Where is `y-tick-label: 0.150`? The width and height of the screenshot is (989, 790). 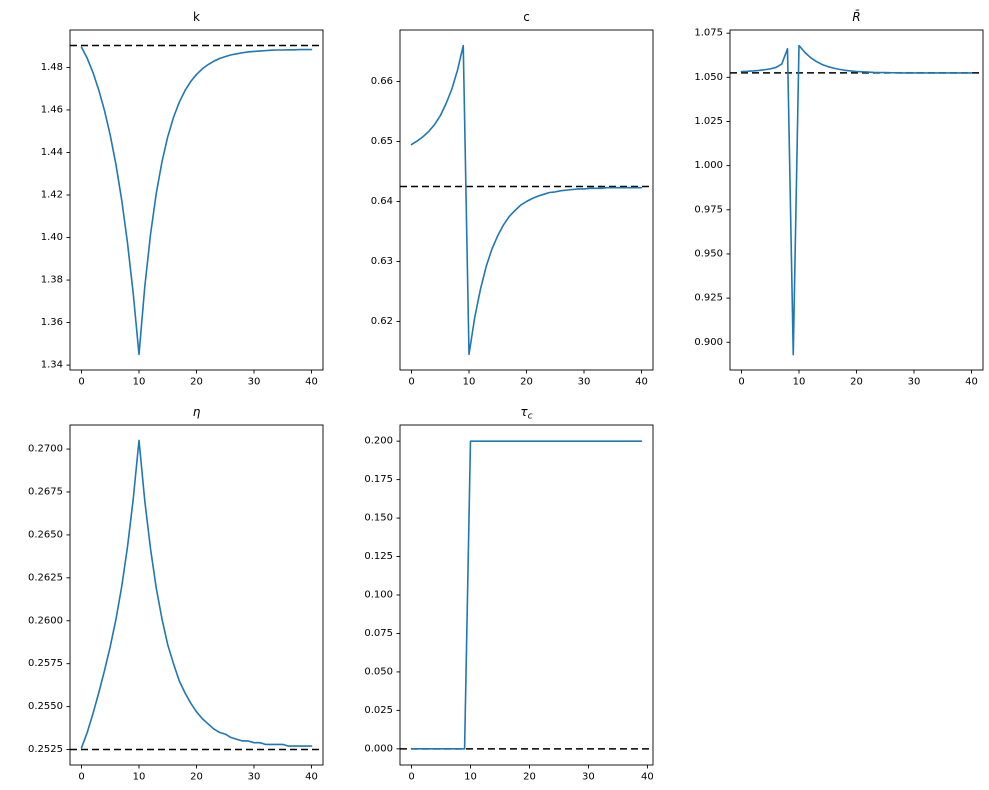 y-tick-label: 0.150 is located at coordinates (378, 518).